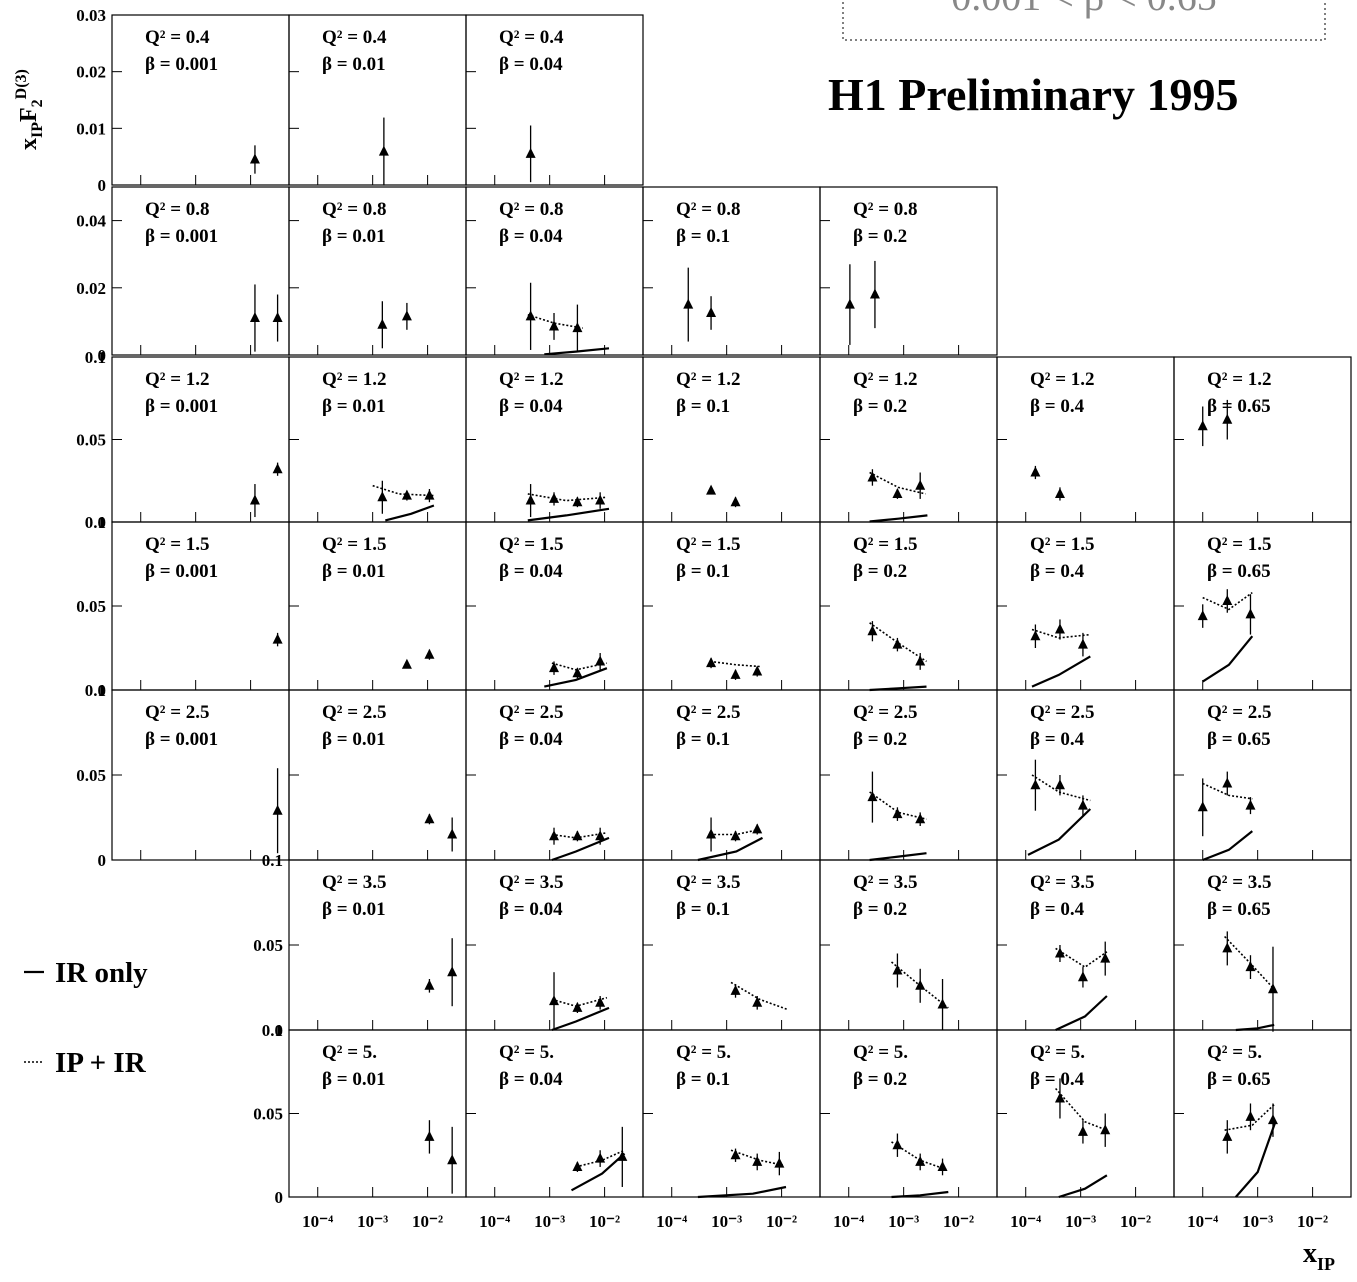  What do you see at coordinates (1083, 9) in the screenshot?
I see `range-label: 0.001 < β < 0.65` at bounding box center [1083, 9].